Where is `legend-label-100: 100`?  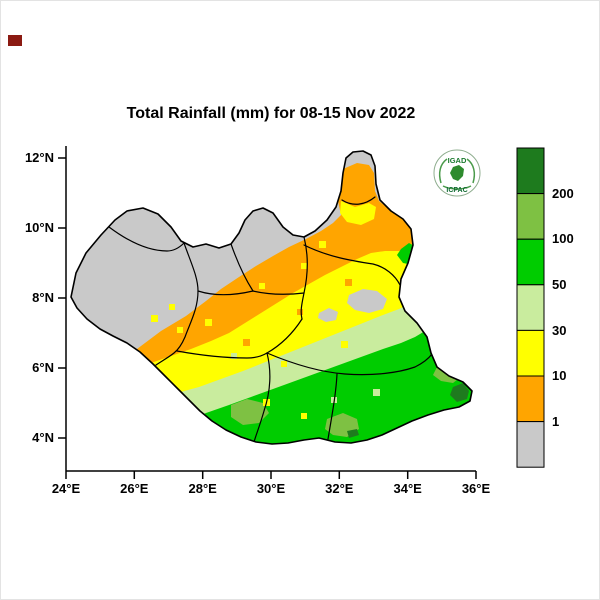 legend-label-100: 100 is located at coordinates (563, 238).